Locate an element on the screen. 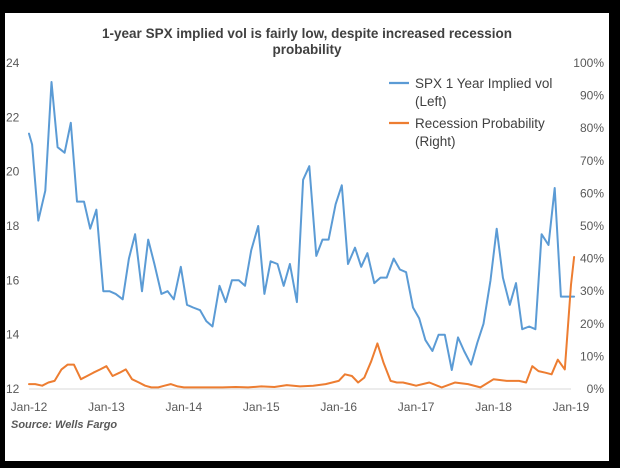  y-right-tick-label: 20% is located at coordinates (592, 324).